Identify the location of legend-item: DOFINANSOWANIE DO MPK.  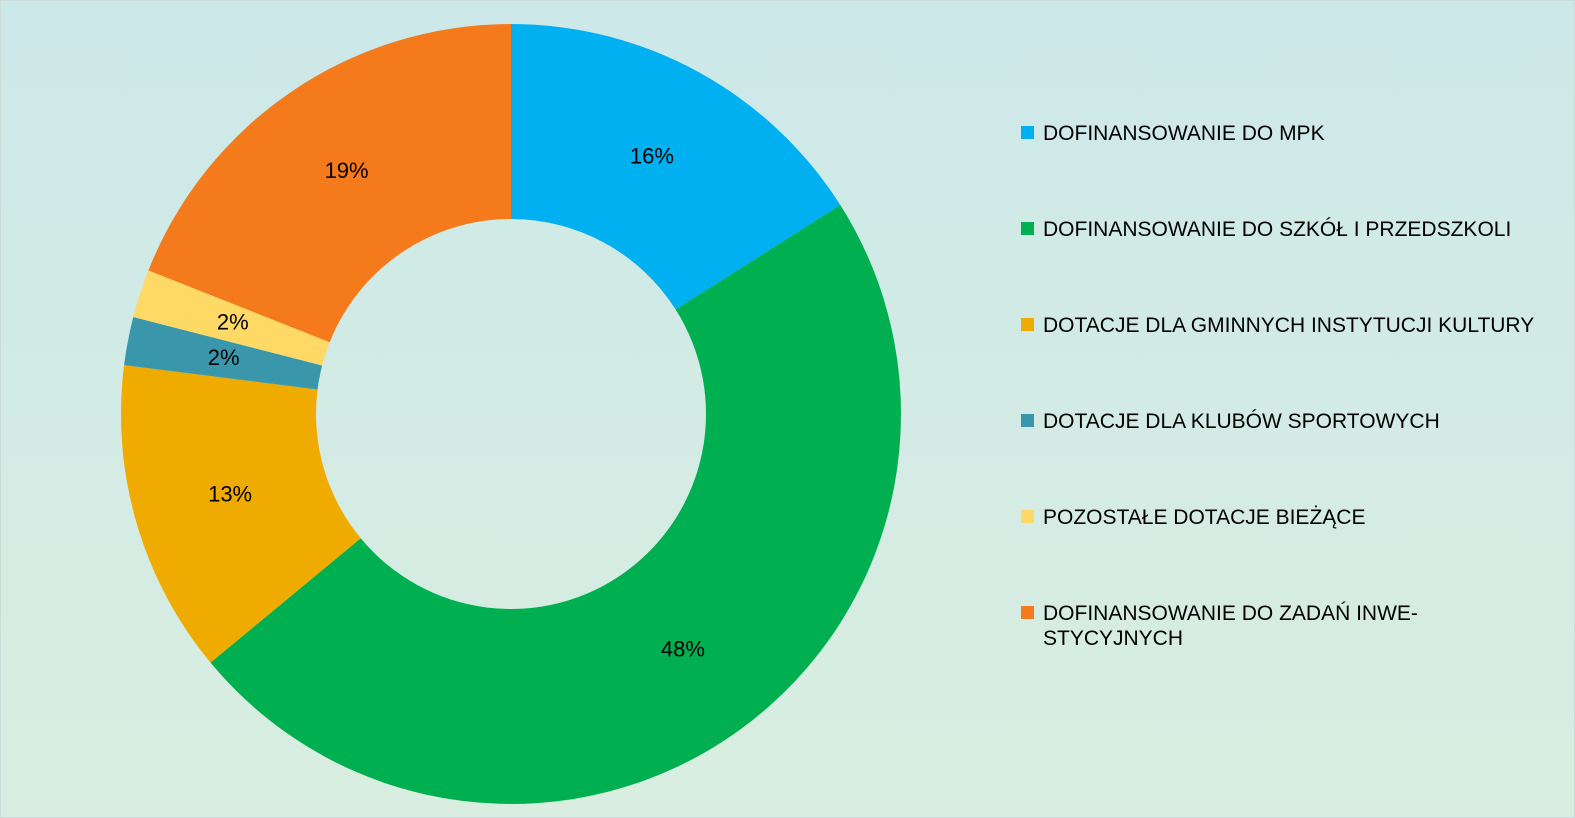
(1282, 133).